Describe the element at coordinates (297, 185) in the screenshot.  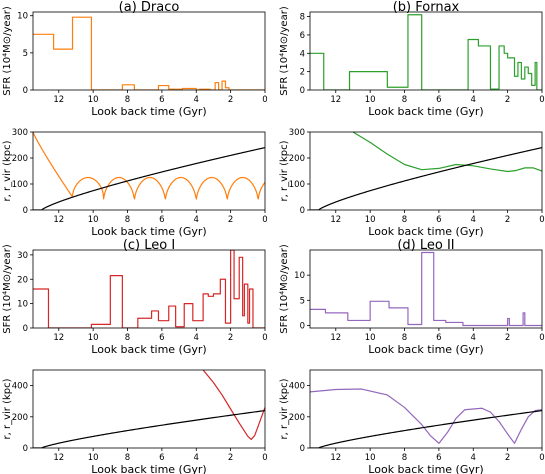
I see `y-tick-label: 100` at that location.